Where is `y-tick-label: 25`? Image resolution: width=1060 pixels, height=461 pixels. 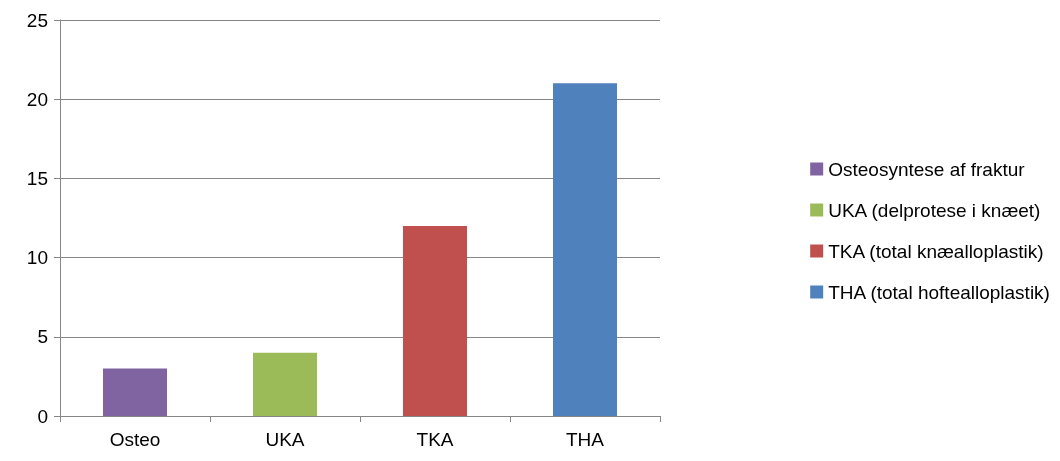
y-tick-label: 25 is located at coordinates (37, 20).